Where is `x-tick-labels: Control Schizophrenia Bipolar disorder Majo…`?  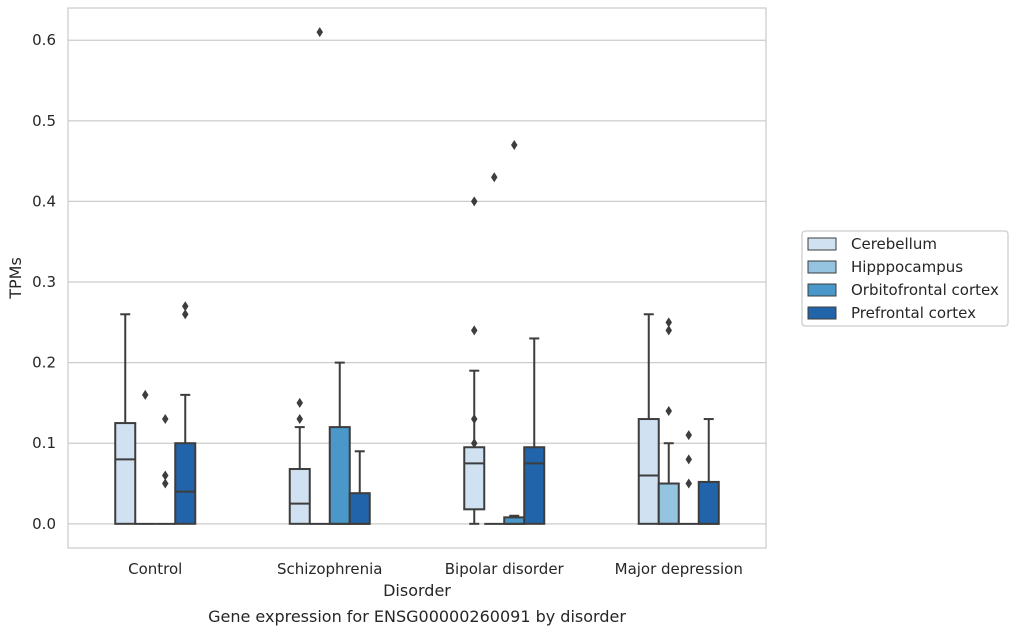 x-tick-labels: Control Schizophrenia Bipolar disorder Majo… is located at coordinates (435, 569).